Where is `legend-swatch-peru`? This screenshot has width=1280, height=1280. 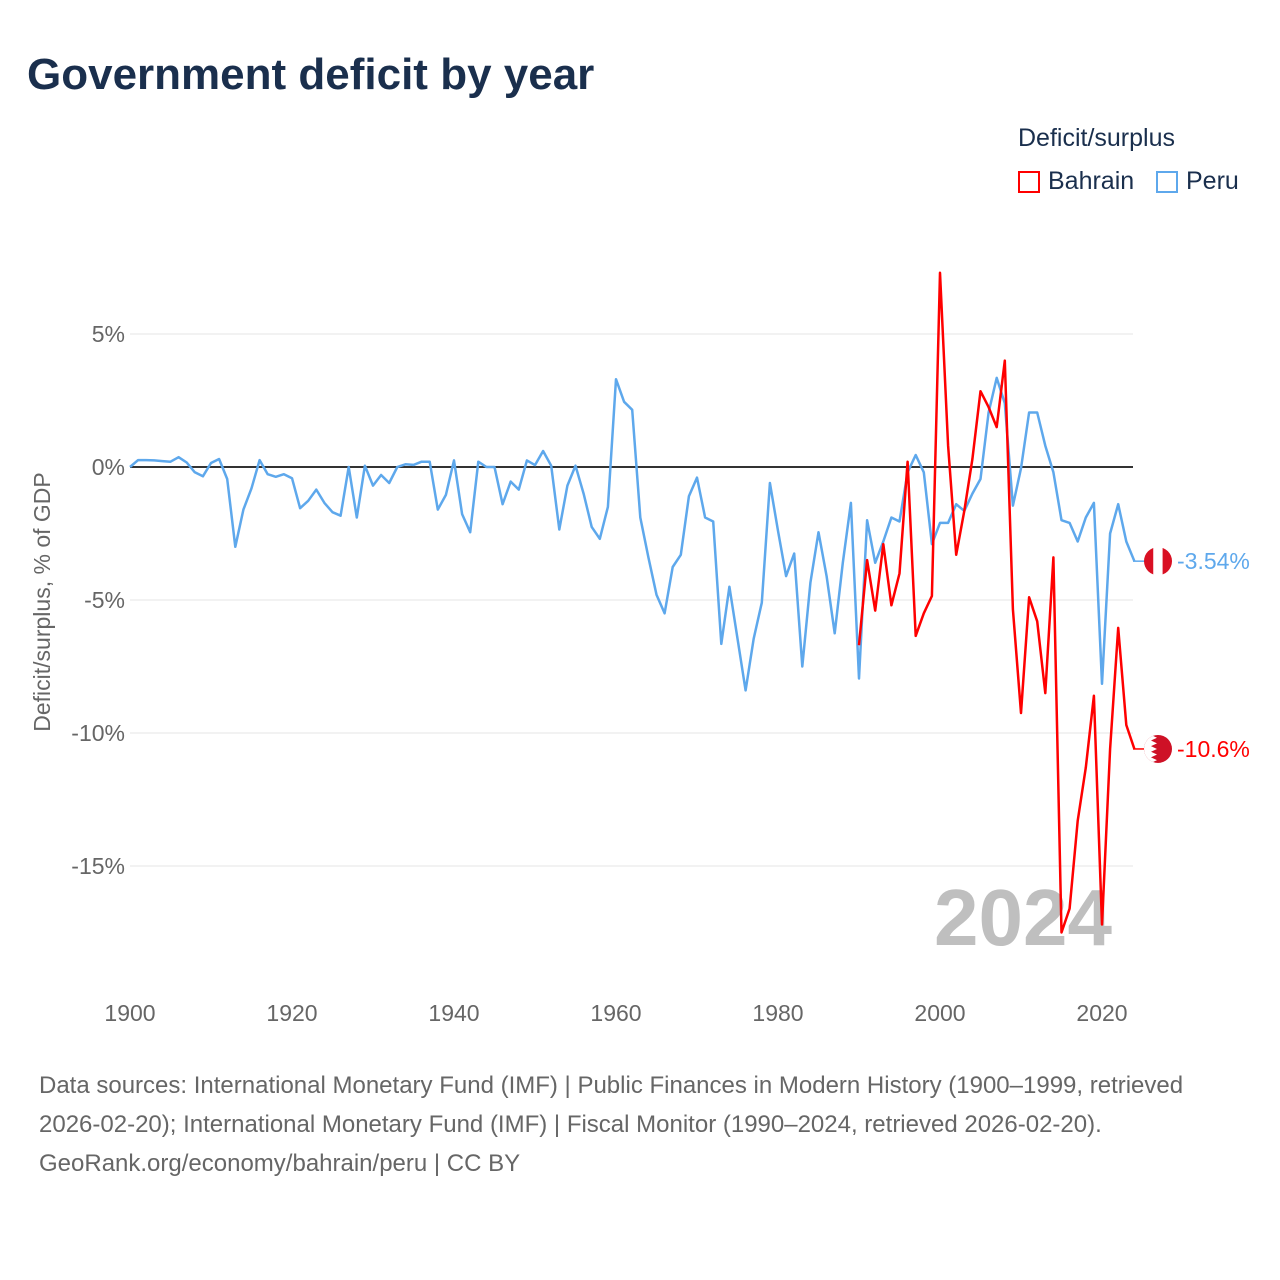
legend-swatch-peru is located at coordinates (1167, 181).